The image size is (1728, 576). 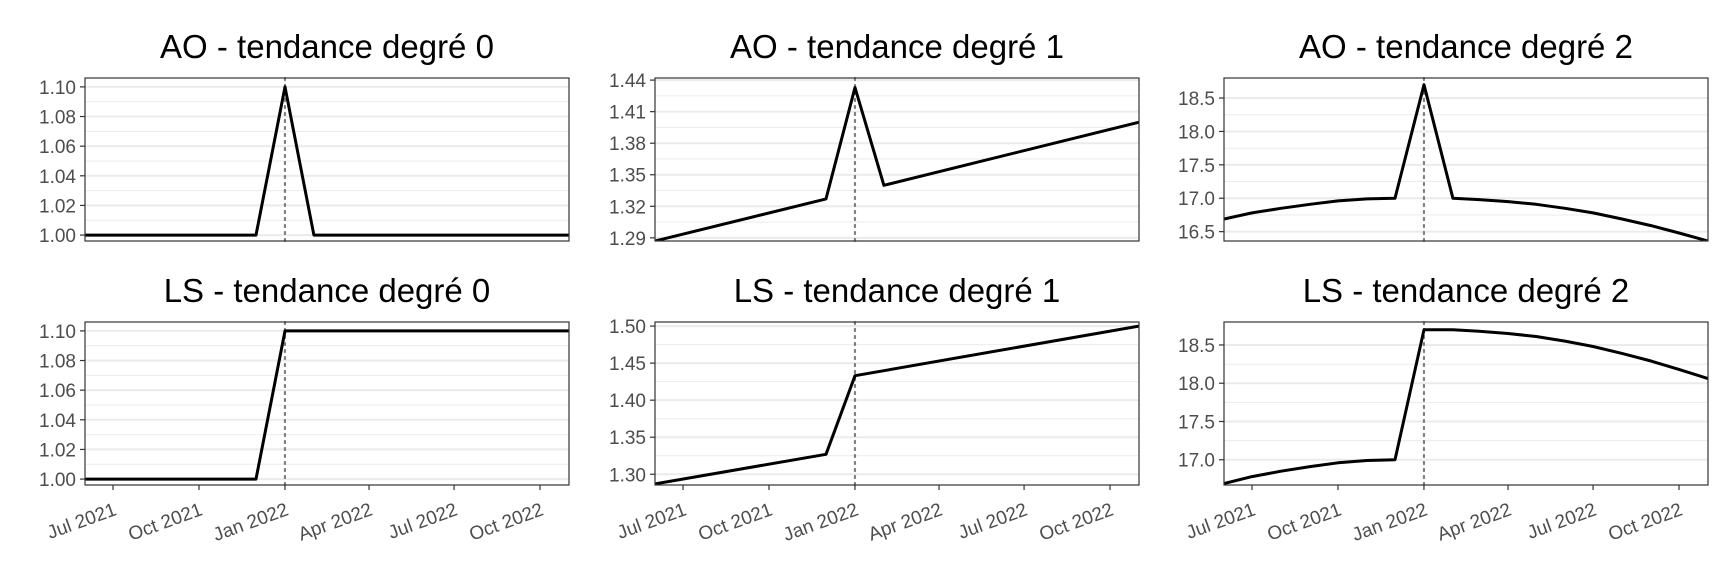 What do you see at coordinates (1466, 46) in the screenshot?
I see `chart-title: AO - tendance degré 2` at bounding box center [1466, 46].